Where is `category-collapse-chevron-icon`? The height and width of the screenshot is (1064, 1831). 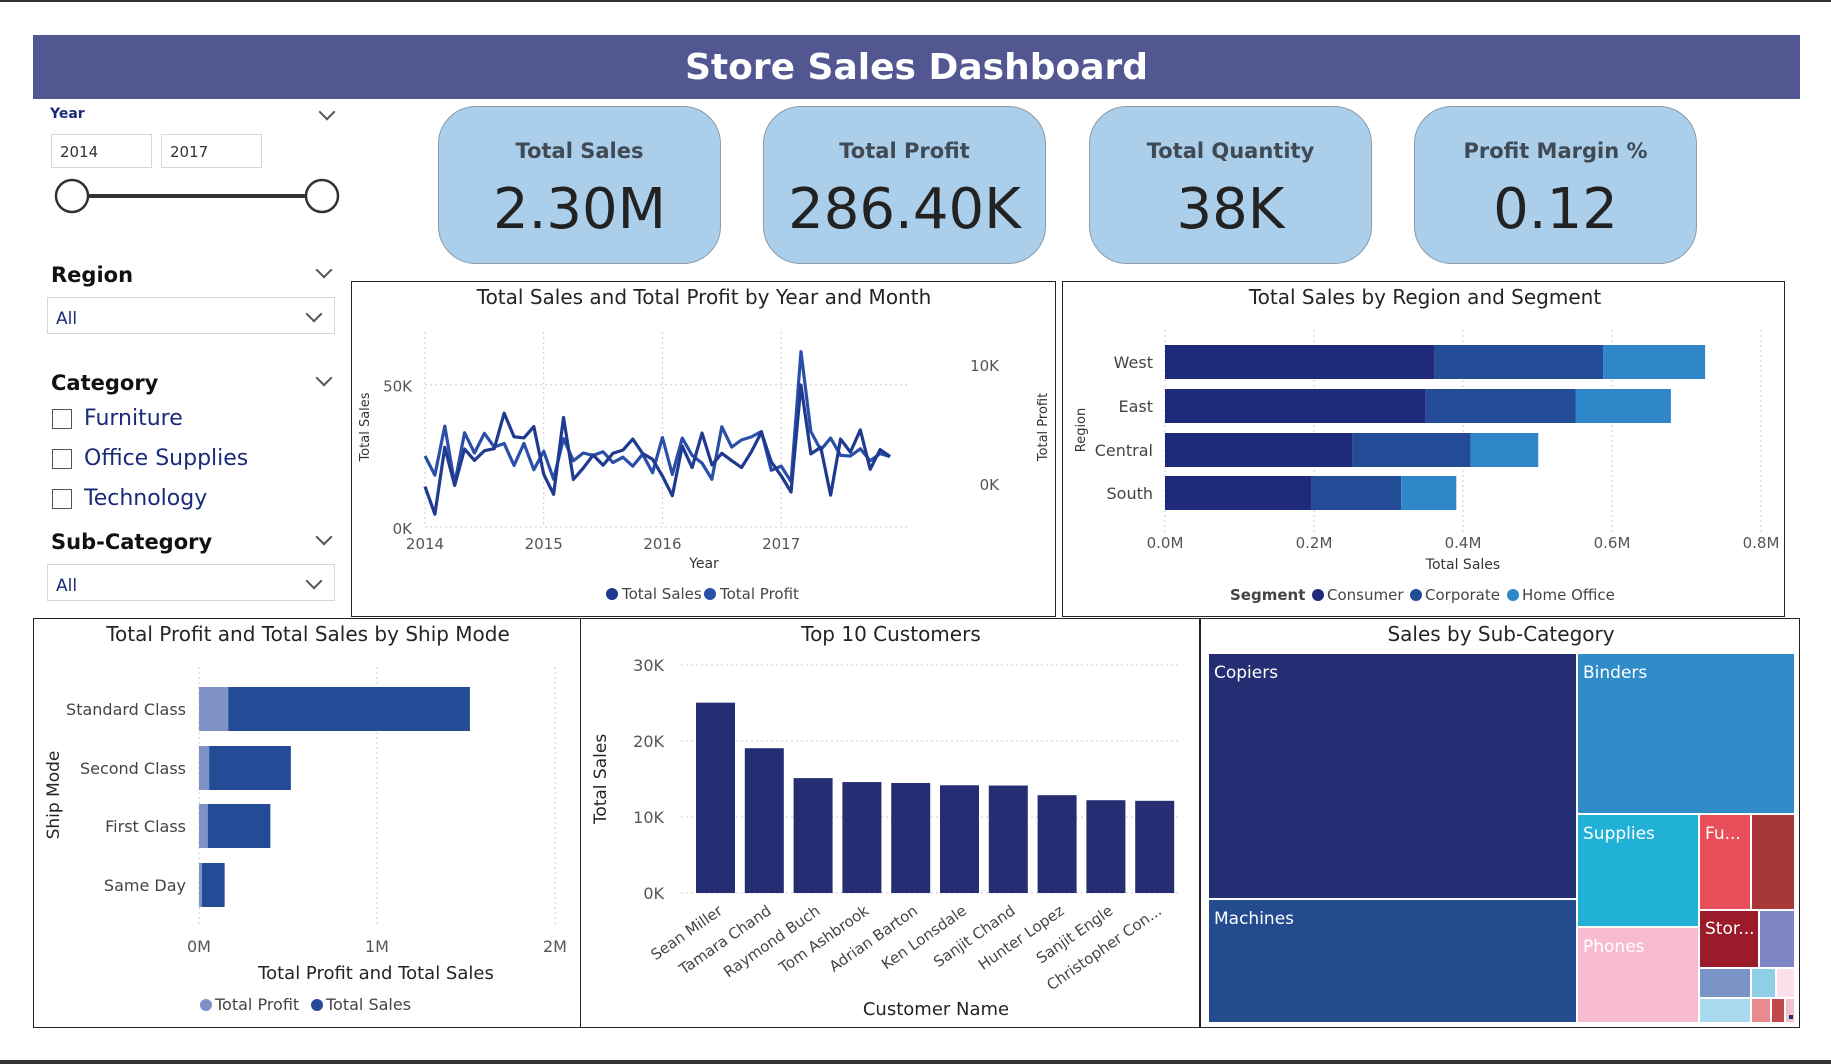 category-collapse-chevron-icon is located at coordinates (324, 378).